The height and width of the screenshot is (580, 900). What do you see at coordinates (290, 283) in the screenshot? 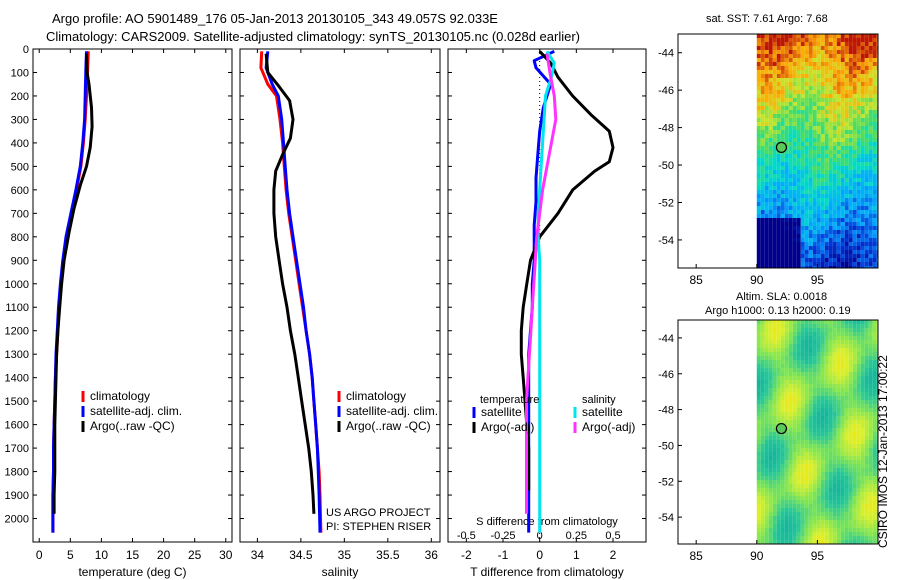
I see `salinity-series-line` at bounding box center [290, 283].